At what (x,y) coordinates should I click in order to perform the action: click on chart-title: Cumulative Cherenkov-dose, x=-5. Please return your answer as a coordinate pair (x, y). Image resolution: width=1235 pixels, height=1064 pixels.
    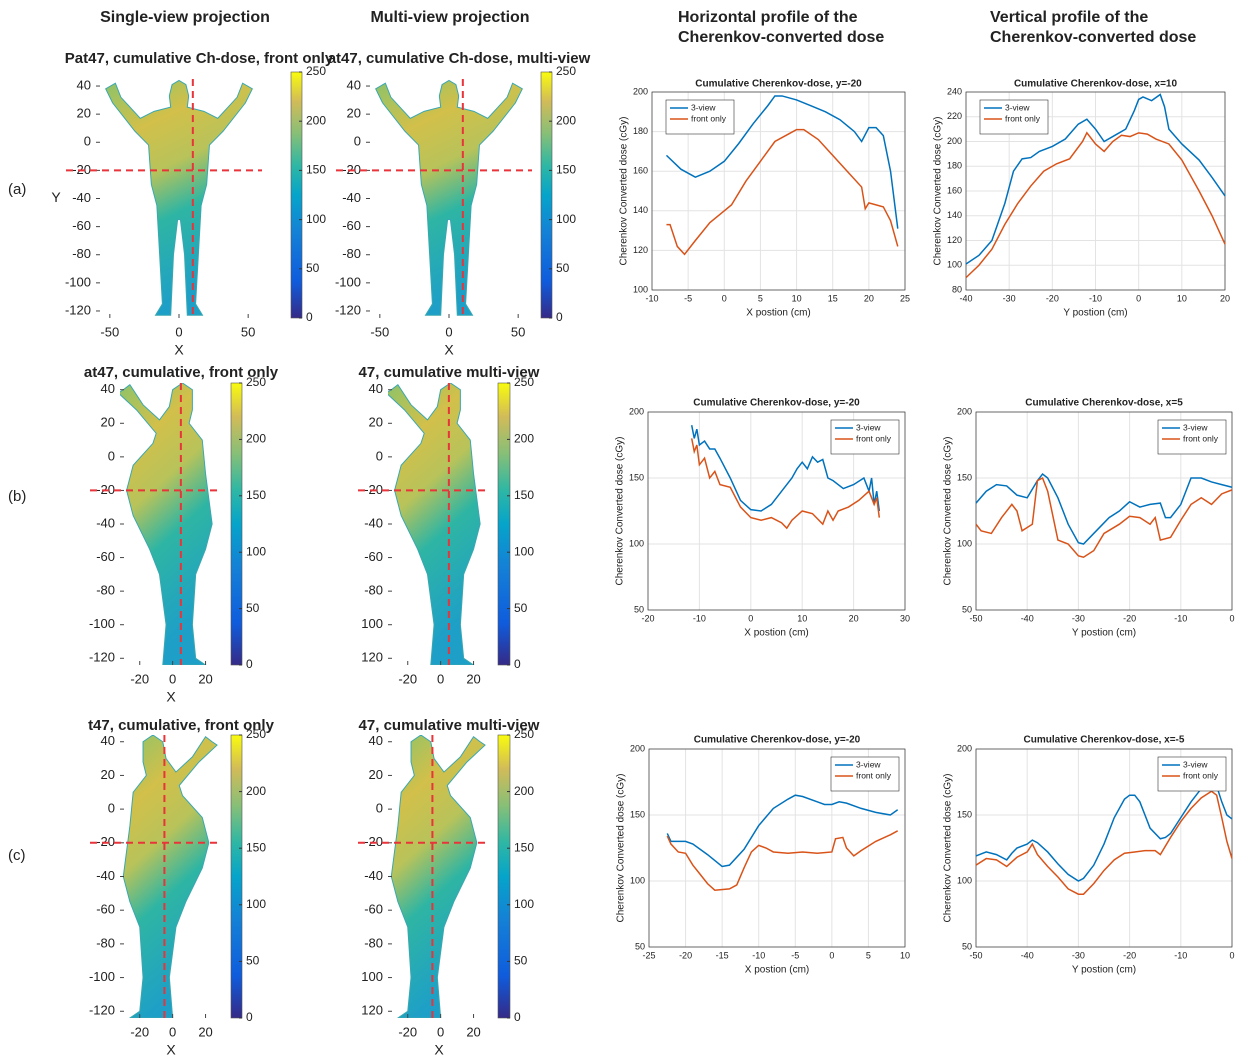
    Looking at the image, I should click on (1104, 740).